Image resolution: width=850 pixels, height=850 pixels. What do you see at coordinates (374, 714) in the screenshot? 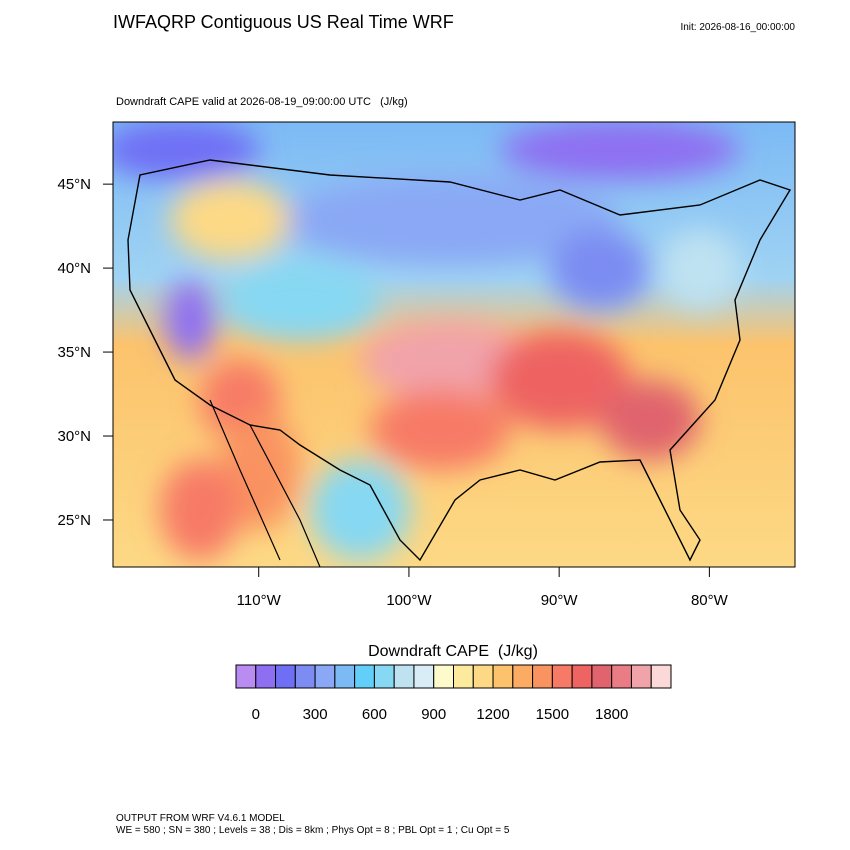
I see `colorbar-label: 600` at bounding box center [374, 714].